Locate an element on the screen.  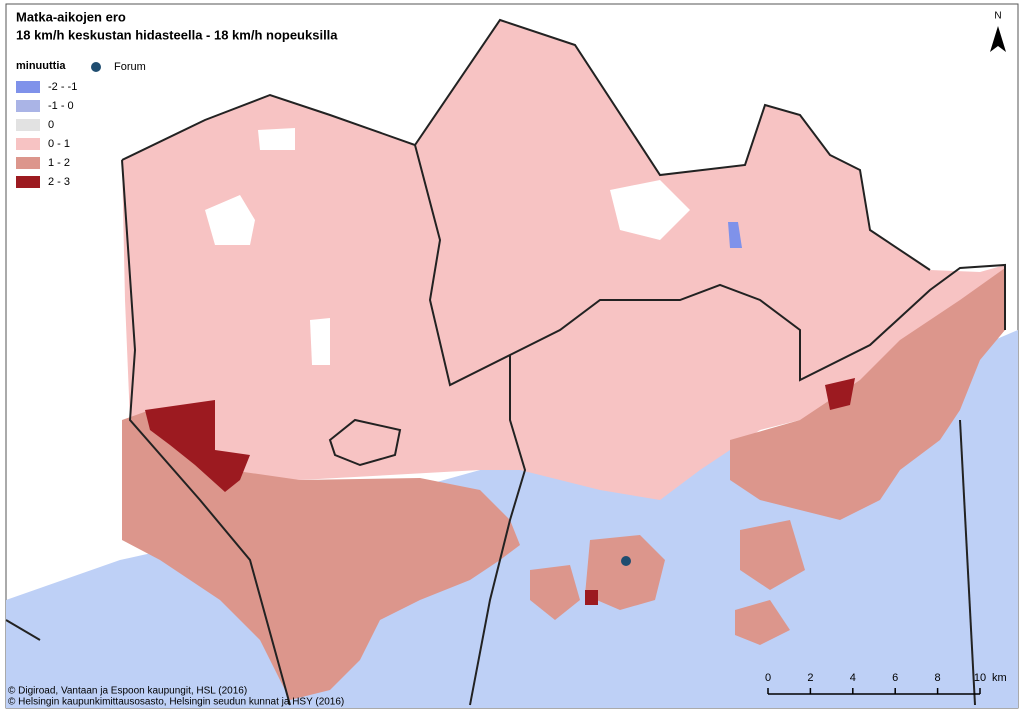
scale-unit: km is located at coordinates (999, 678).